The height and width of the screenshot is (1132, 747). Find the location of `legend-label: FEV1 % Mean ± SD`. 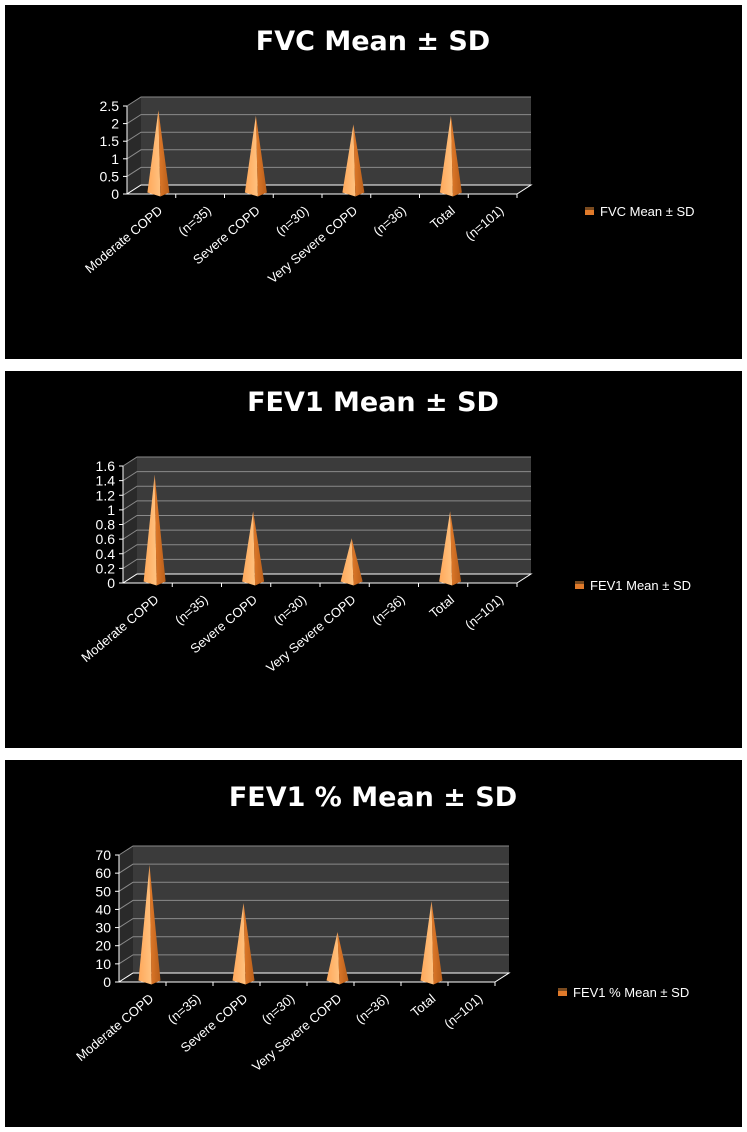

legend-label: FEV1 % Mean ± SD is located at coordinates (631, 992).